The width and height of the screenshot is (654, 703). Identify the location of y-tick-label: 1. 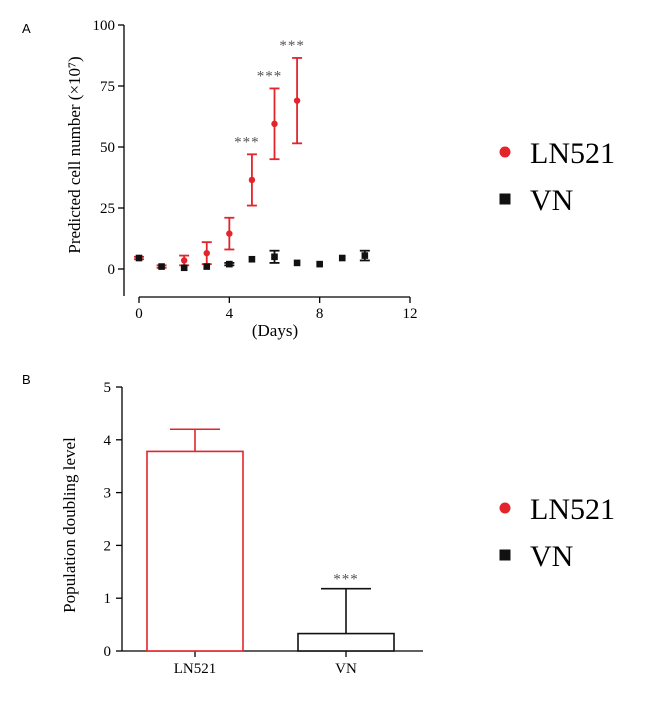
(108, 599).